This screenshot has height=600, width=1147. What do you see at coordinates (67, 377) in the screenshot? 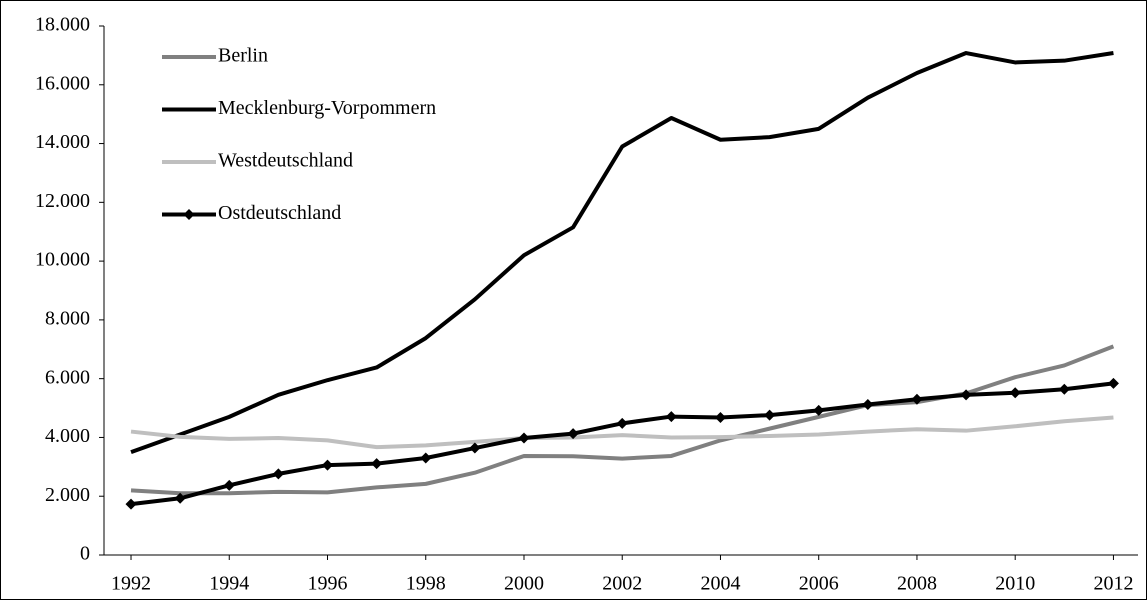
I see `y-tick-label: 6.000` at bounding box center [67, 377].